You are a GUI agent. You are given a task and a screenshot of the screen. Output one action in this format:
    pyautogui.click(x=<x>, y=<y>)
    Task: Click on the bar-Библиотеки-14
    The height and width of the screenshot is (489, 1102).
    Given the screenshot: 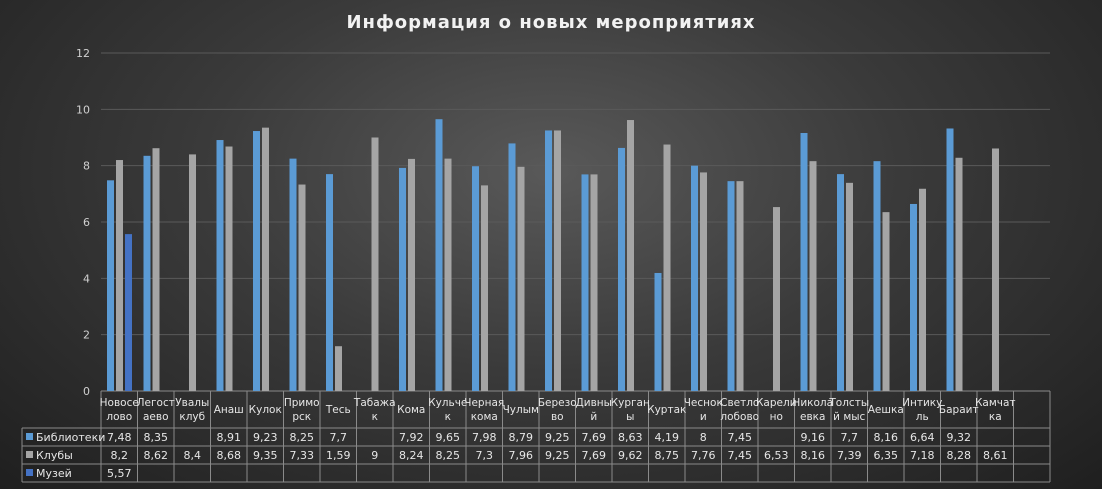 What is the action you would take?
    pyautogui.click(x=621, y=269)
    